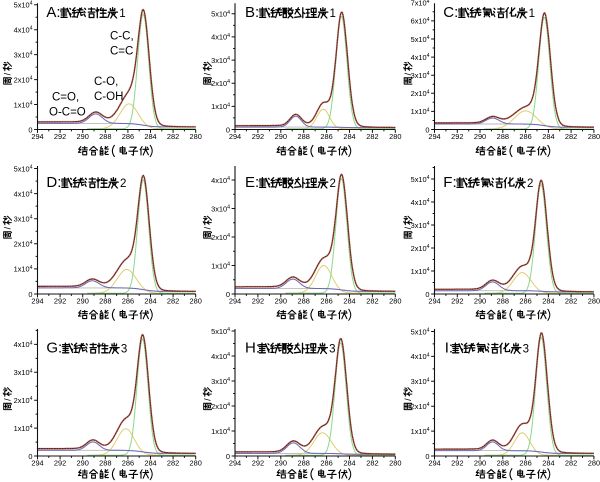 The width and height of the screenshot is (600, 482). I want to click on svg-text: C:, so click(450, 12).